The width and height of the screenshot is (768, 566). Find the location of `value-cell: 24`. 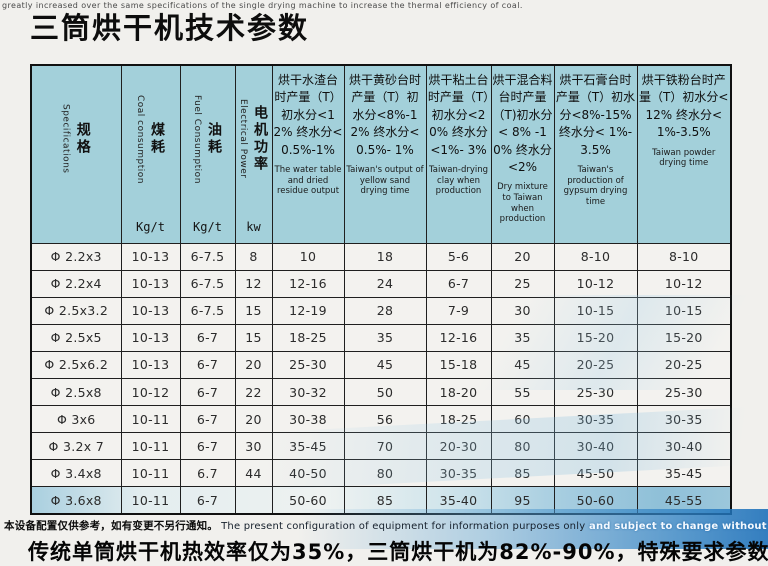

value-cell: 24 is located at coordinates (385, 283).